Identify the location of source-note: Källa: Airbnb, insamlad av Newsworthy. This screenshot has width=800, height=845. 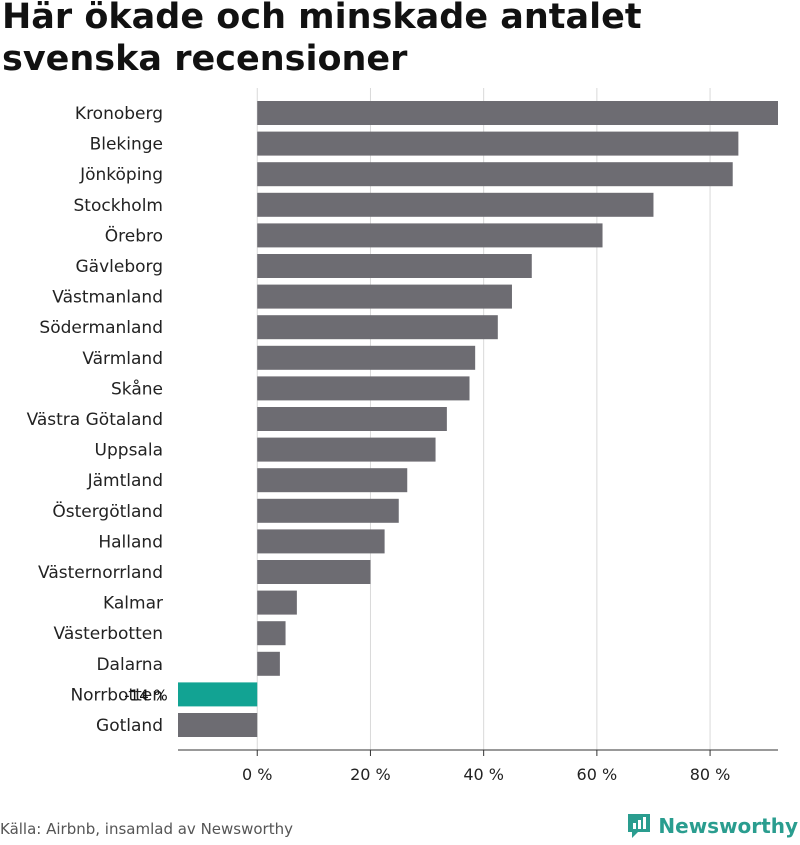
(146, 829).